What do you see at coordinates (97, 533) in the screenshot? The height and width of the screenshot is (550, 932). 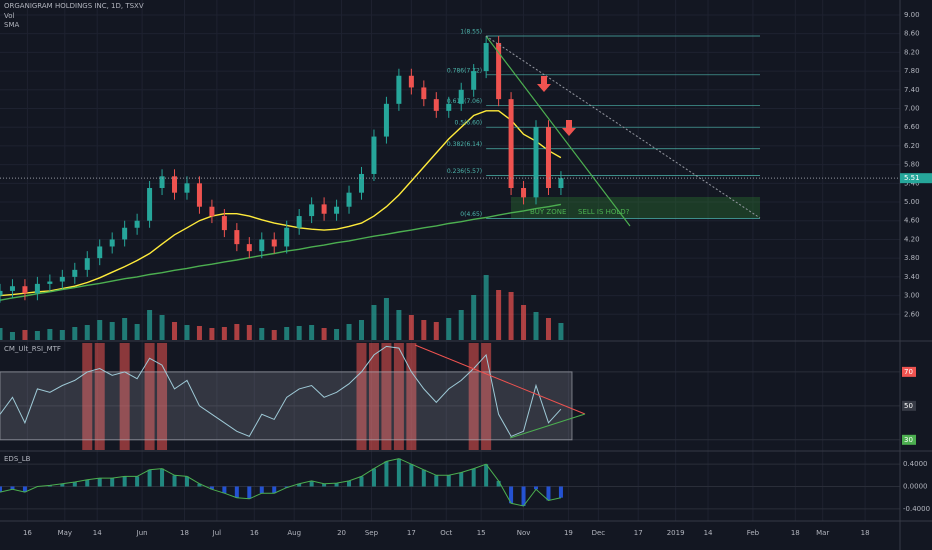 I see `x-tick-label: 14` at bounding box center [97, 533].